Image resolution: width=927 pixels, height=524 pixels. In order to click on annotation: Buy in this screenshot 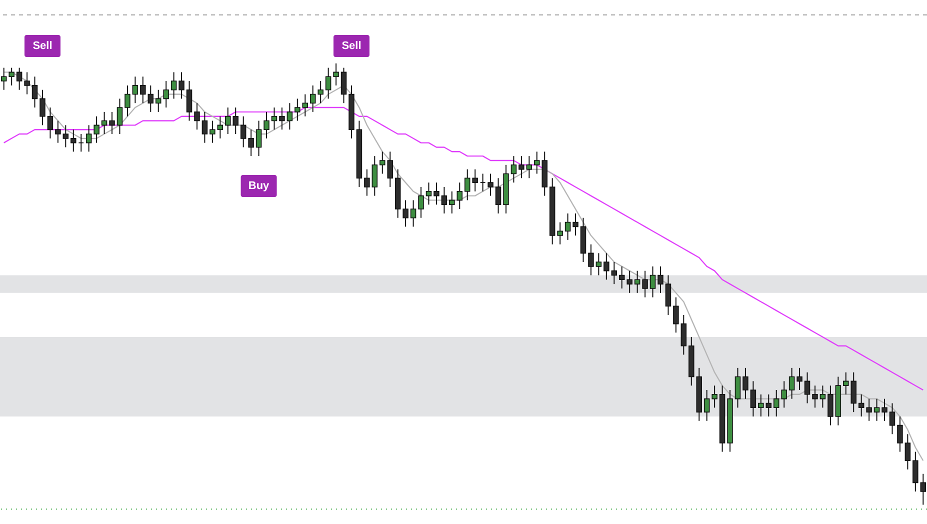, I will do `click(259, 186)`.